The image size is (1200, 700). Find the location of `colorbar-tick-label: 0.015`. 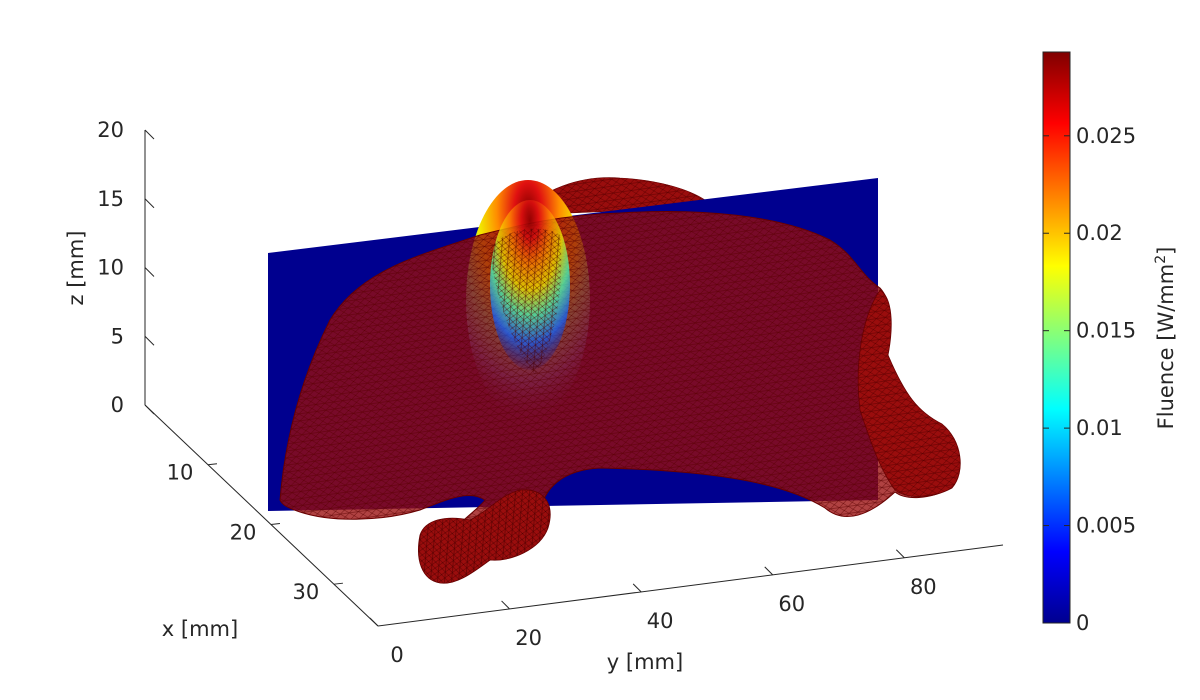

colorbar-tick-label: 0.015 is located at coordinates (1106, 331).